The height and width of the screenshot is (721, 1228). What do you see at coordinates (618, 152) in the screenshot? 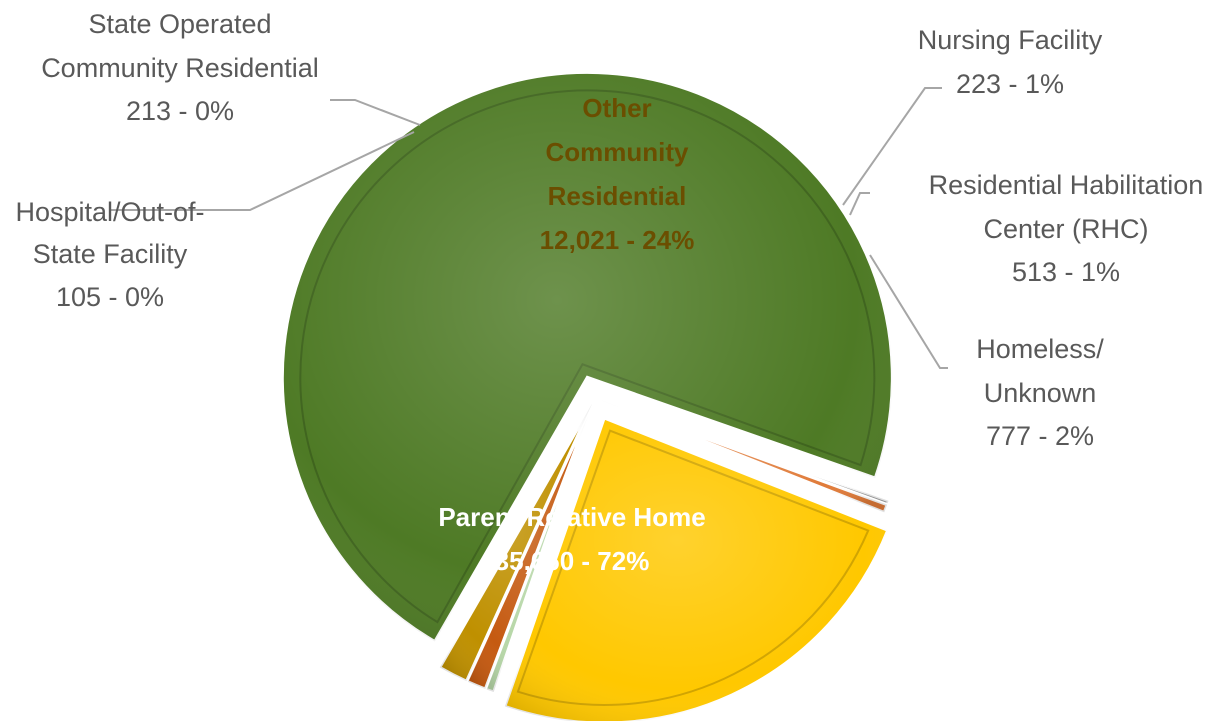
I see `slice-label-line: Community` at bounding box center [618, 152].